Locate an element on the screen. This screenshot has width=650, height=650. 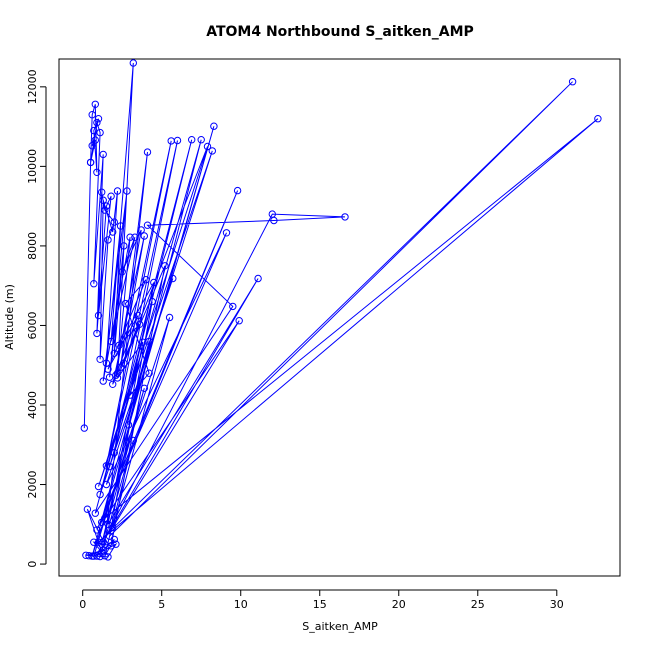
chart-title: ATOM4 Northbound S_aitken_AMP is located at coordinates (340, 32).